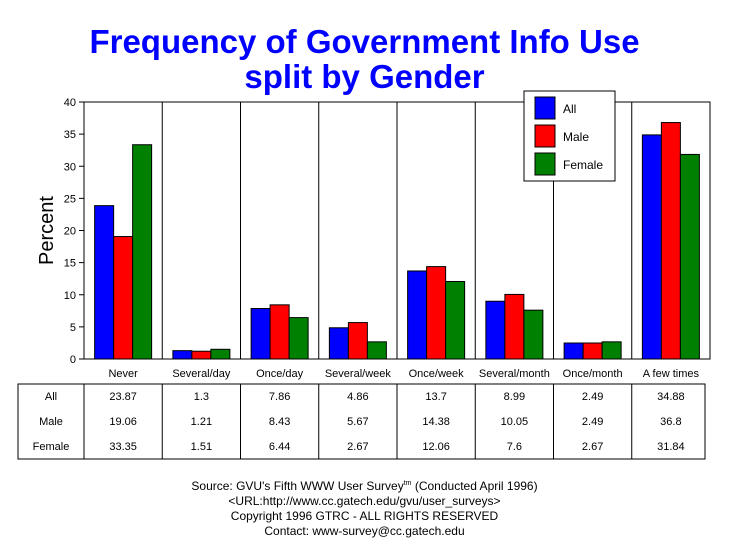 The height and width of the screenshot is (553, 729). I want to click on chart-title: Frequency of Government Info Use, so click(364, 41).